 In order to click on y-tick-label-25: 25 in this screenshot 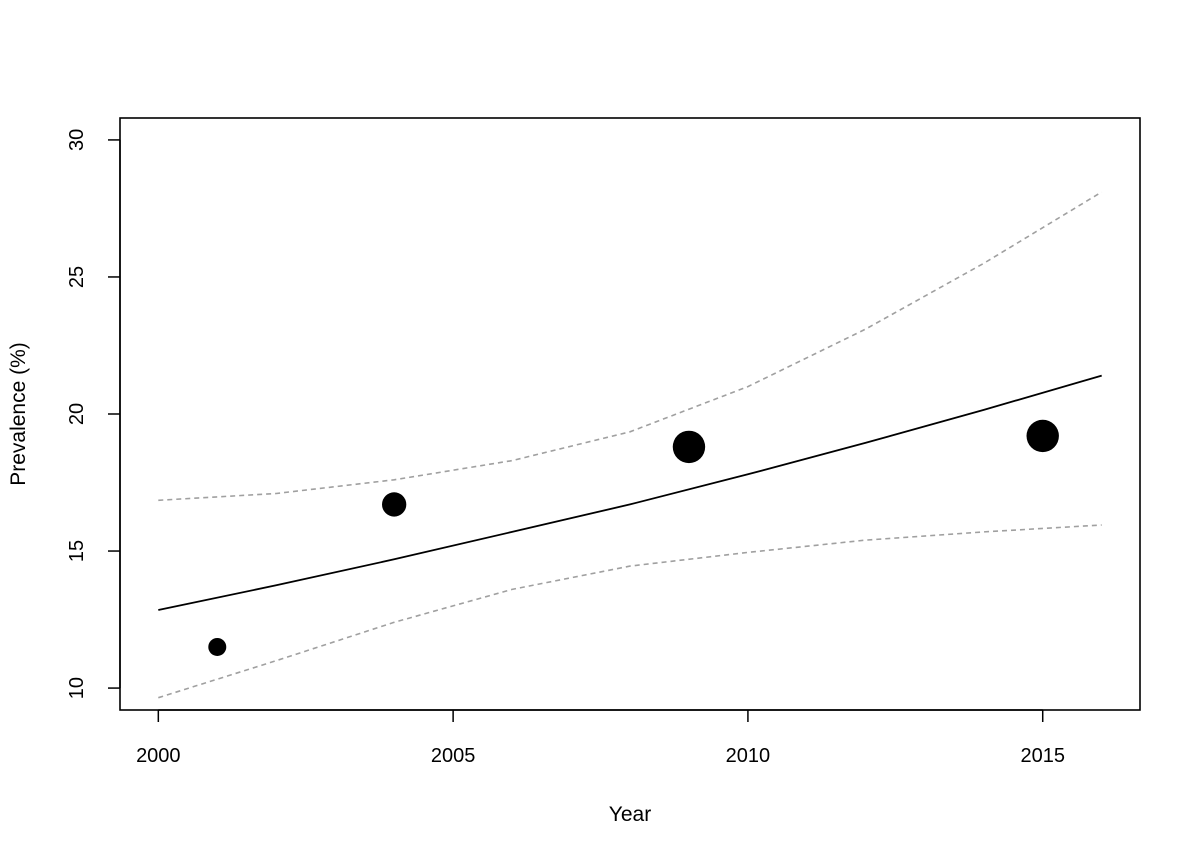, I will do `click(77, 277)`.